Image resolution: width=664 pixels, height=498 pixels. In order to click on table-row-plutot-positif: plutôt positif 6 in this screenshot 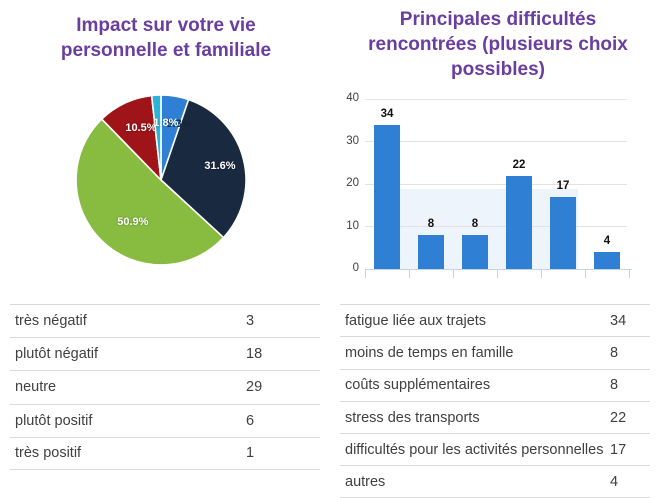, I will do `click(165, 420)`.